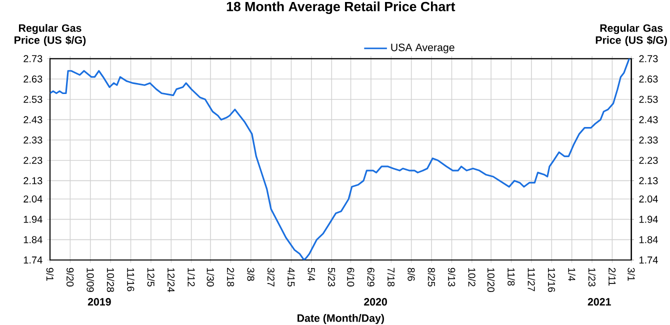 The width and height of the screenshot is (670, 325). Describe the element at coordinates (271, 277) in the screenshot. I see `x-tick-label: 3/27` at that location.